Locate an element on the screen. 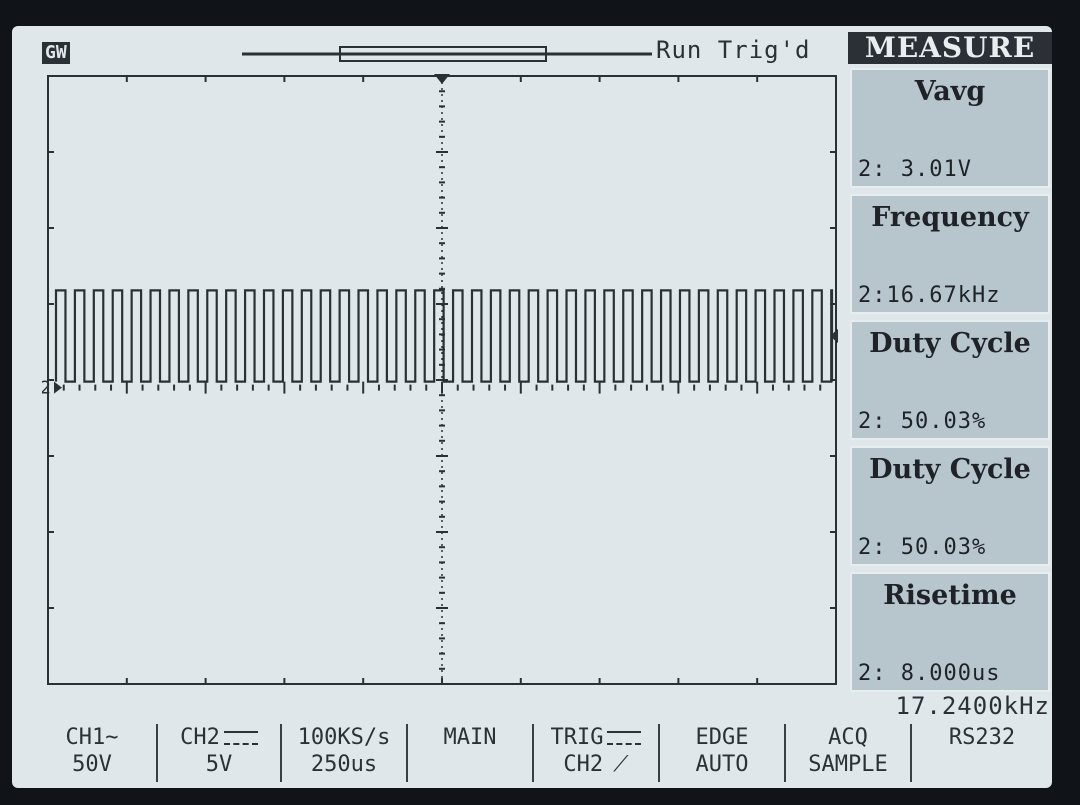 This screenshot has height=805, width=1080. measure-slot-frequency: Frequency 2:16.67kHz is located at coordinates (950, 254).